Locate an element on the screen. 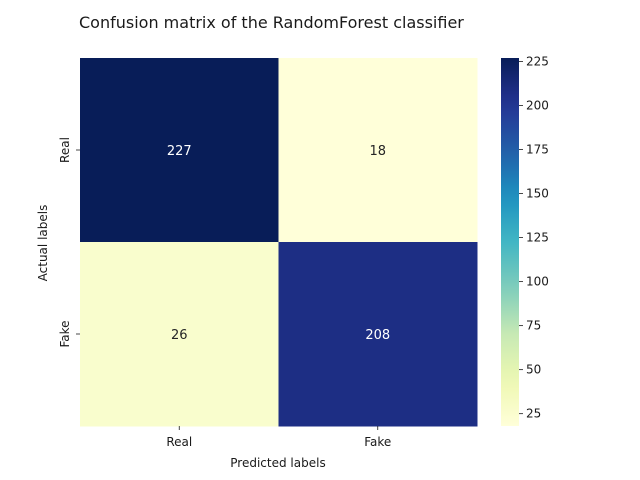 This screenshot has height=480, width=640. colorbar-tick-label: 200 is located at coordinates (537, 106).